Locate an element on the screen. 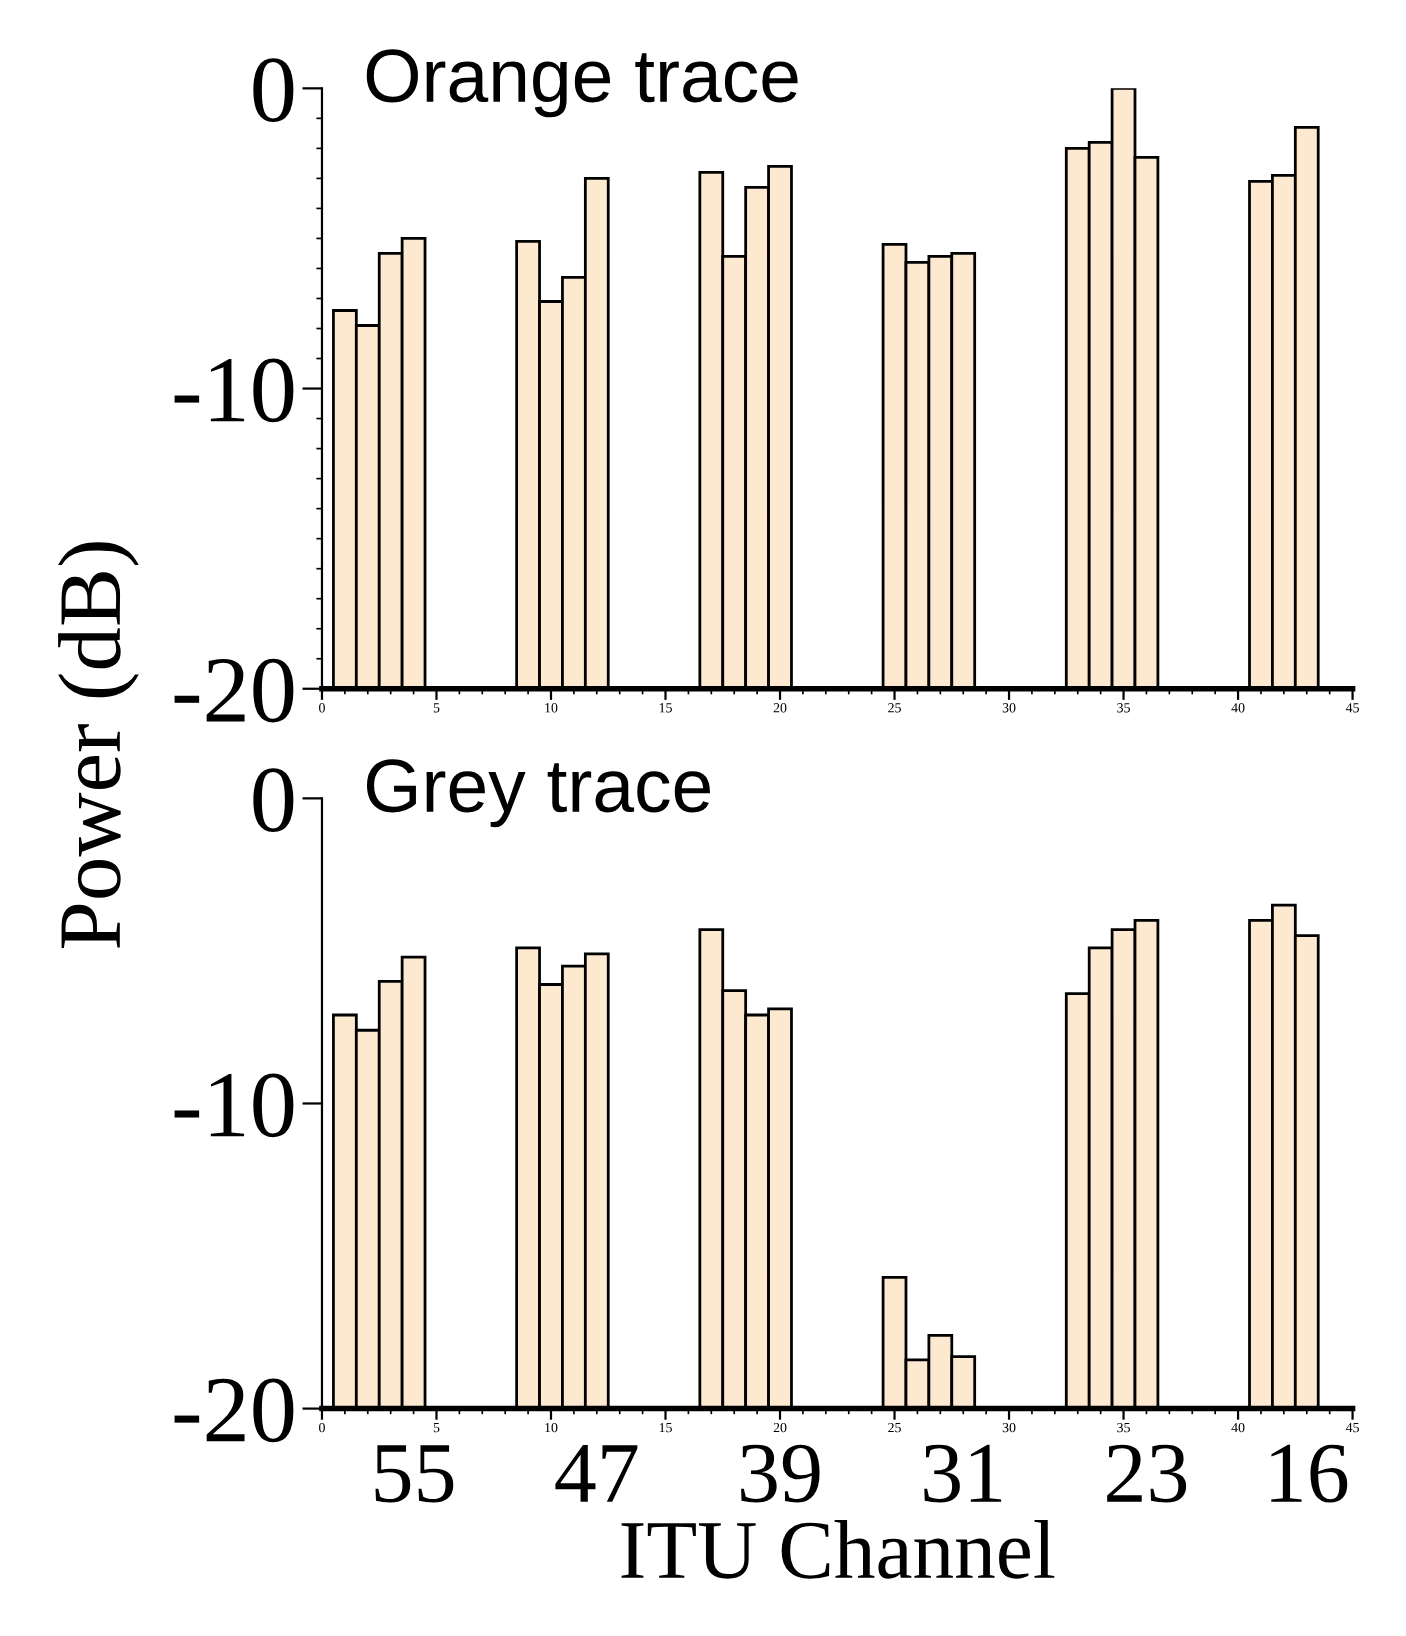 The image size is (1406, 1636). x2-tick-label: 31 is located at coordinates (963, 1473).